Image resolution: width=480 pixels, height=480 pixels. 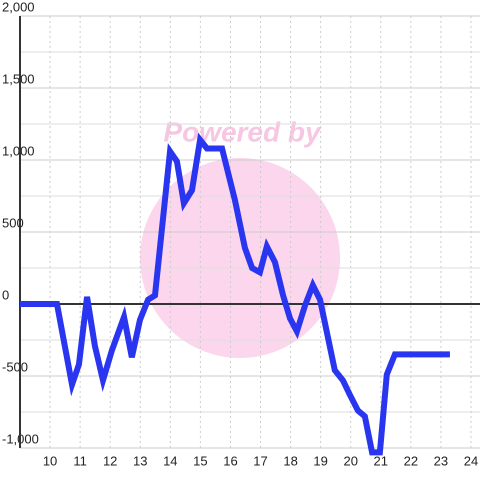 I want to click on x-tick-label: 19, so click(x=320, y=460).